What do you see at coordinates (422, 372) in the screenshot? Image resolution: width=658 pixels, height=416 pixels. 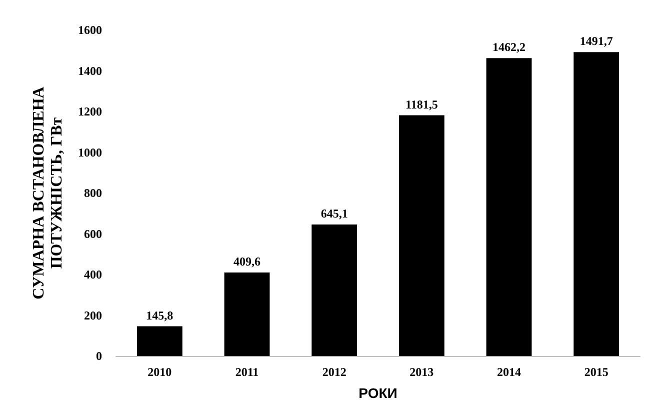 I see `x-tick-label: 2013` at bounding box center [422, 372].